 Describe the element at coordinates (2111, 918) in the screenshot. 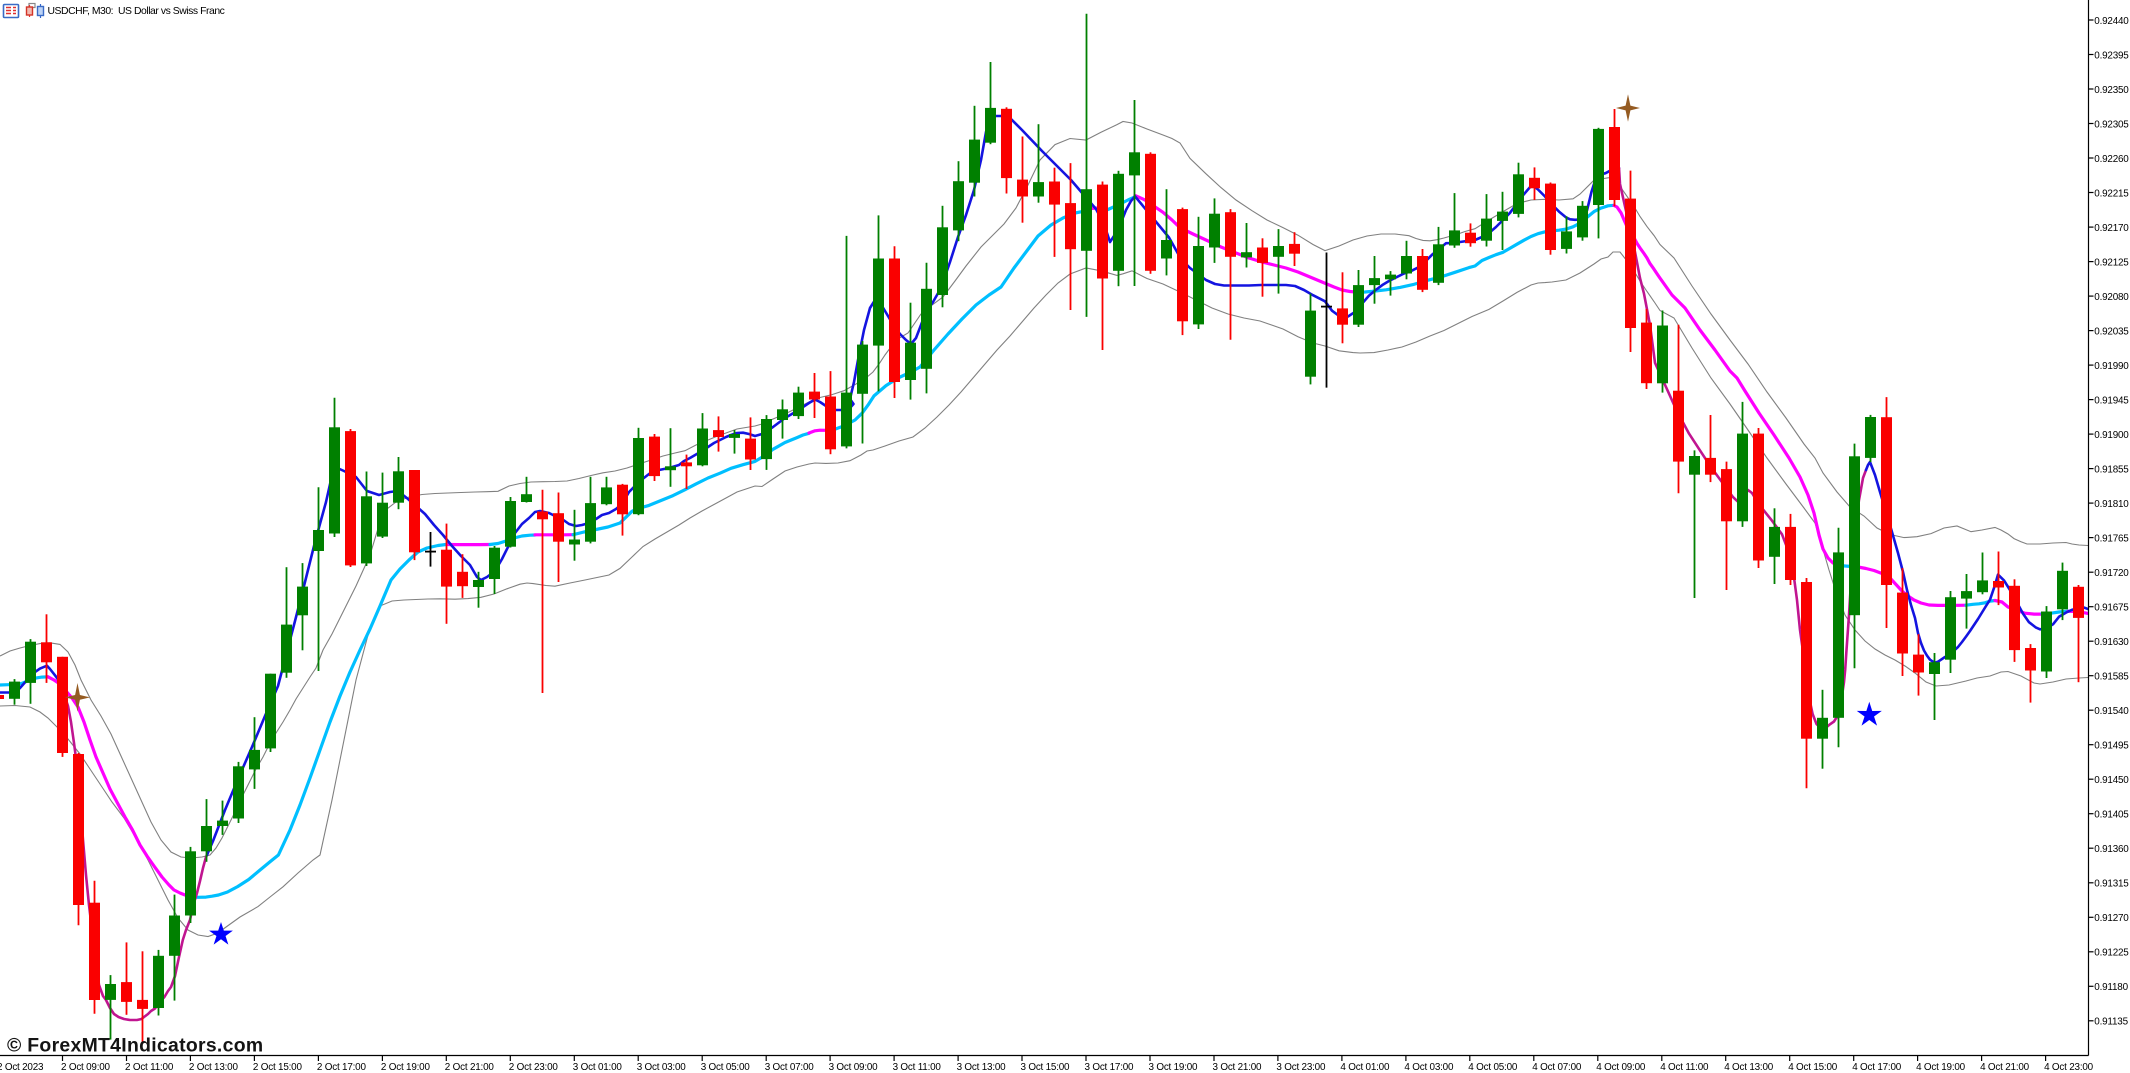

I see `svg-text: 0.91270` at that location.